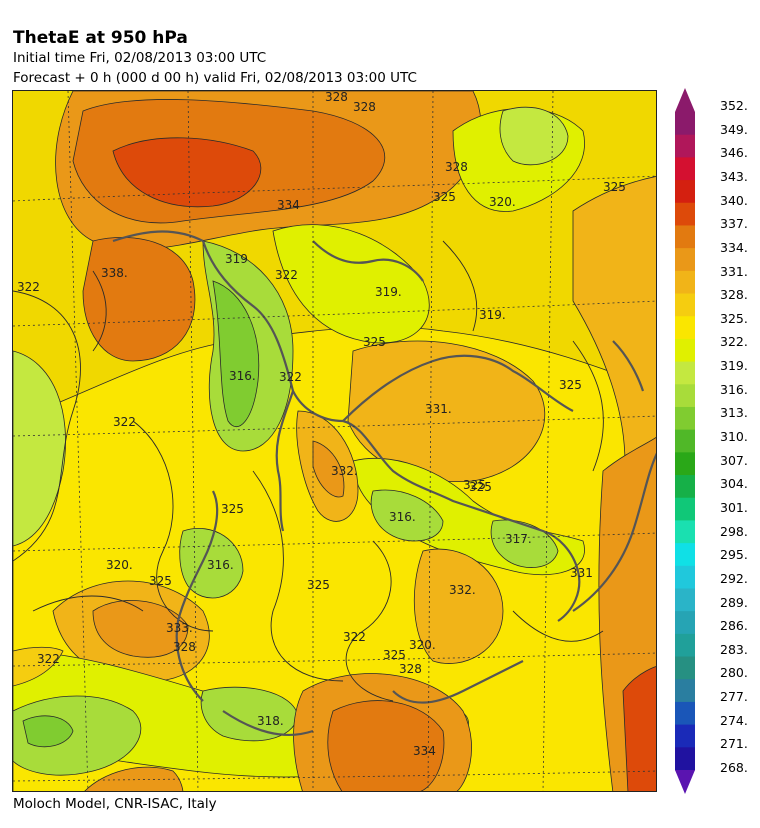 The image size is (760, 828). I want to click on colorbar-label: 343., so click(734, 176).